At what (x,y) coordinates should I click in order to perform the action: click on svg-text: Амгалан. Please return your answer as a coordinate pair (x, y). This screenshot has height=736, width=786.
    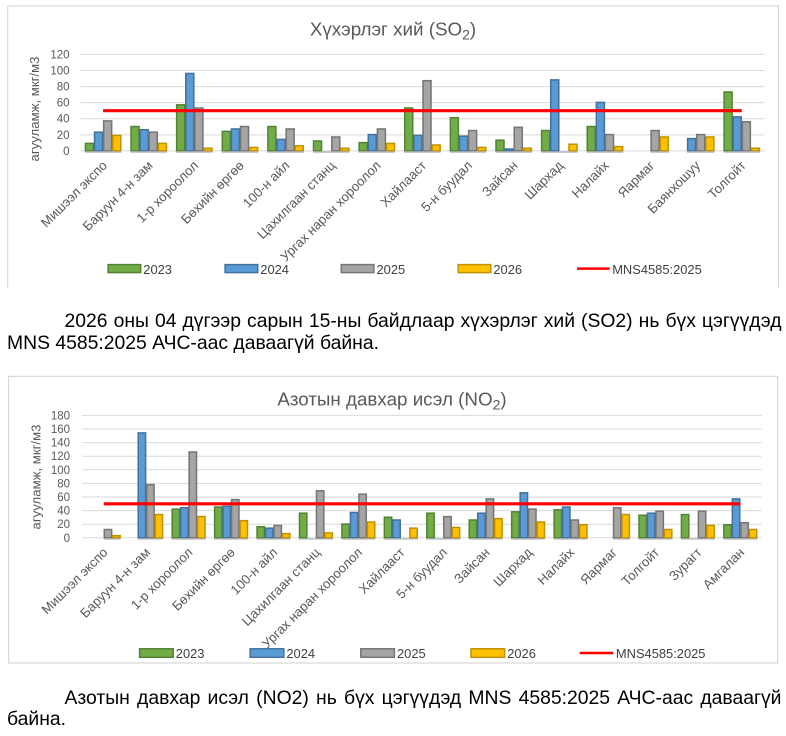
    Looking at the image, I should click on (723, 568).